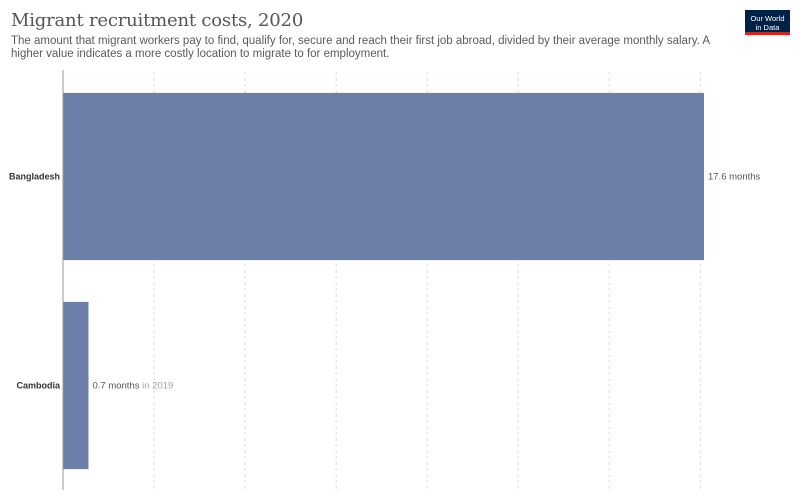 The width and height of the screenshot is (800, 499). What do you see at coordinates (734, 177) in the screenshot?
I see `value-label: 17.6 months` at bounding box center [734, 177].